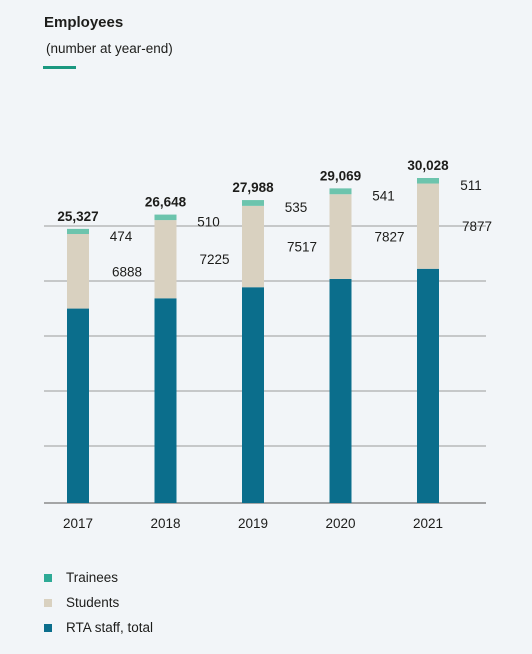  Describe the element at coordinates (477, 226) in the screenshot. I see `data-label-students: 7877` at that location.